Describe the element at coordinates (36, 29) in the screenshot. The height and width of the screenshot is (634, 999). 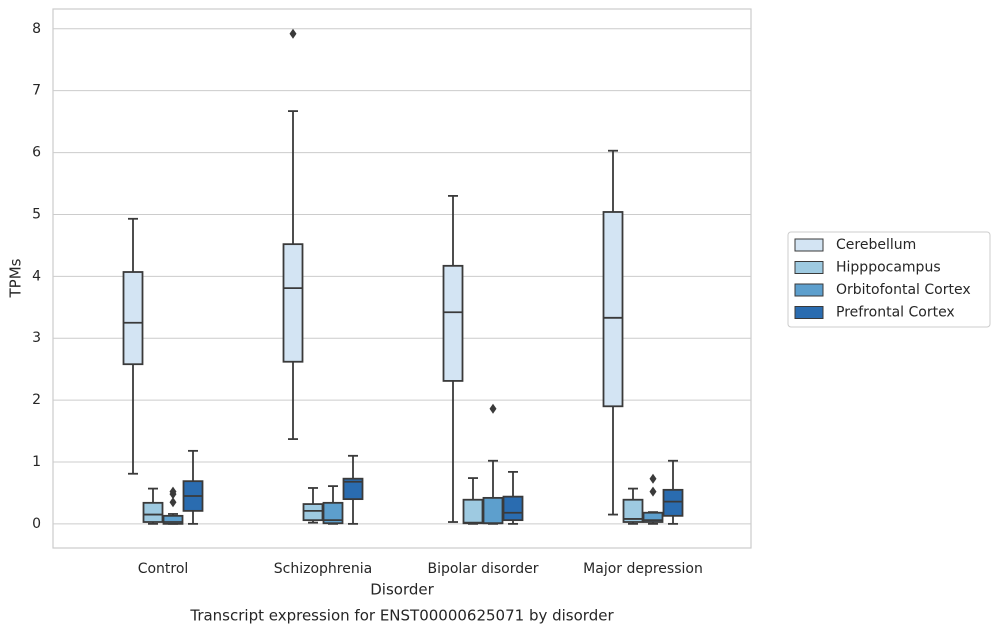
I see `y-tick-label: 8` at that location.